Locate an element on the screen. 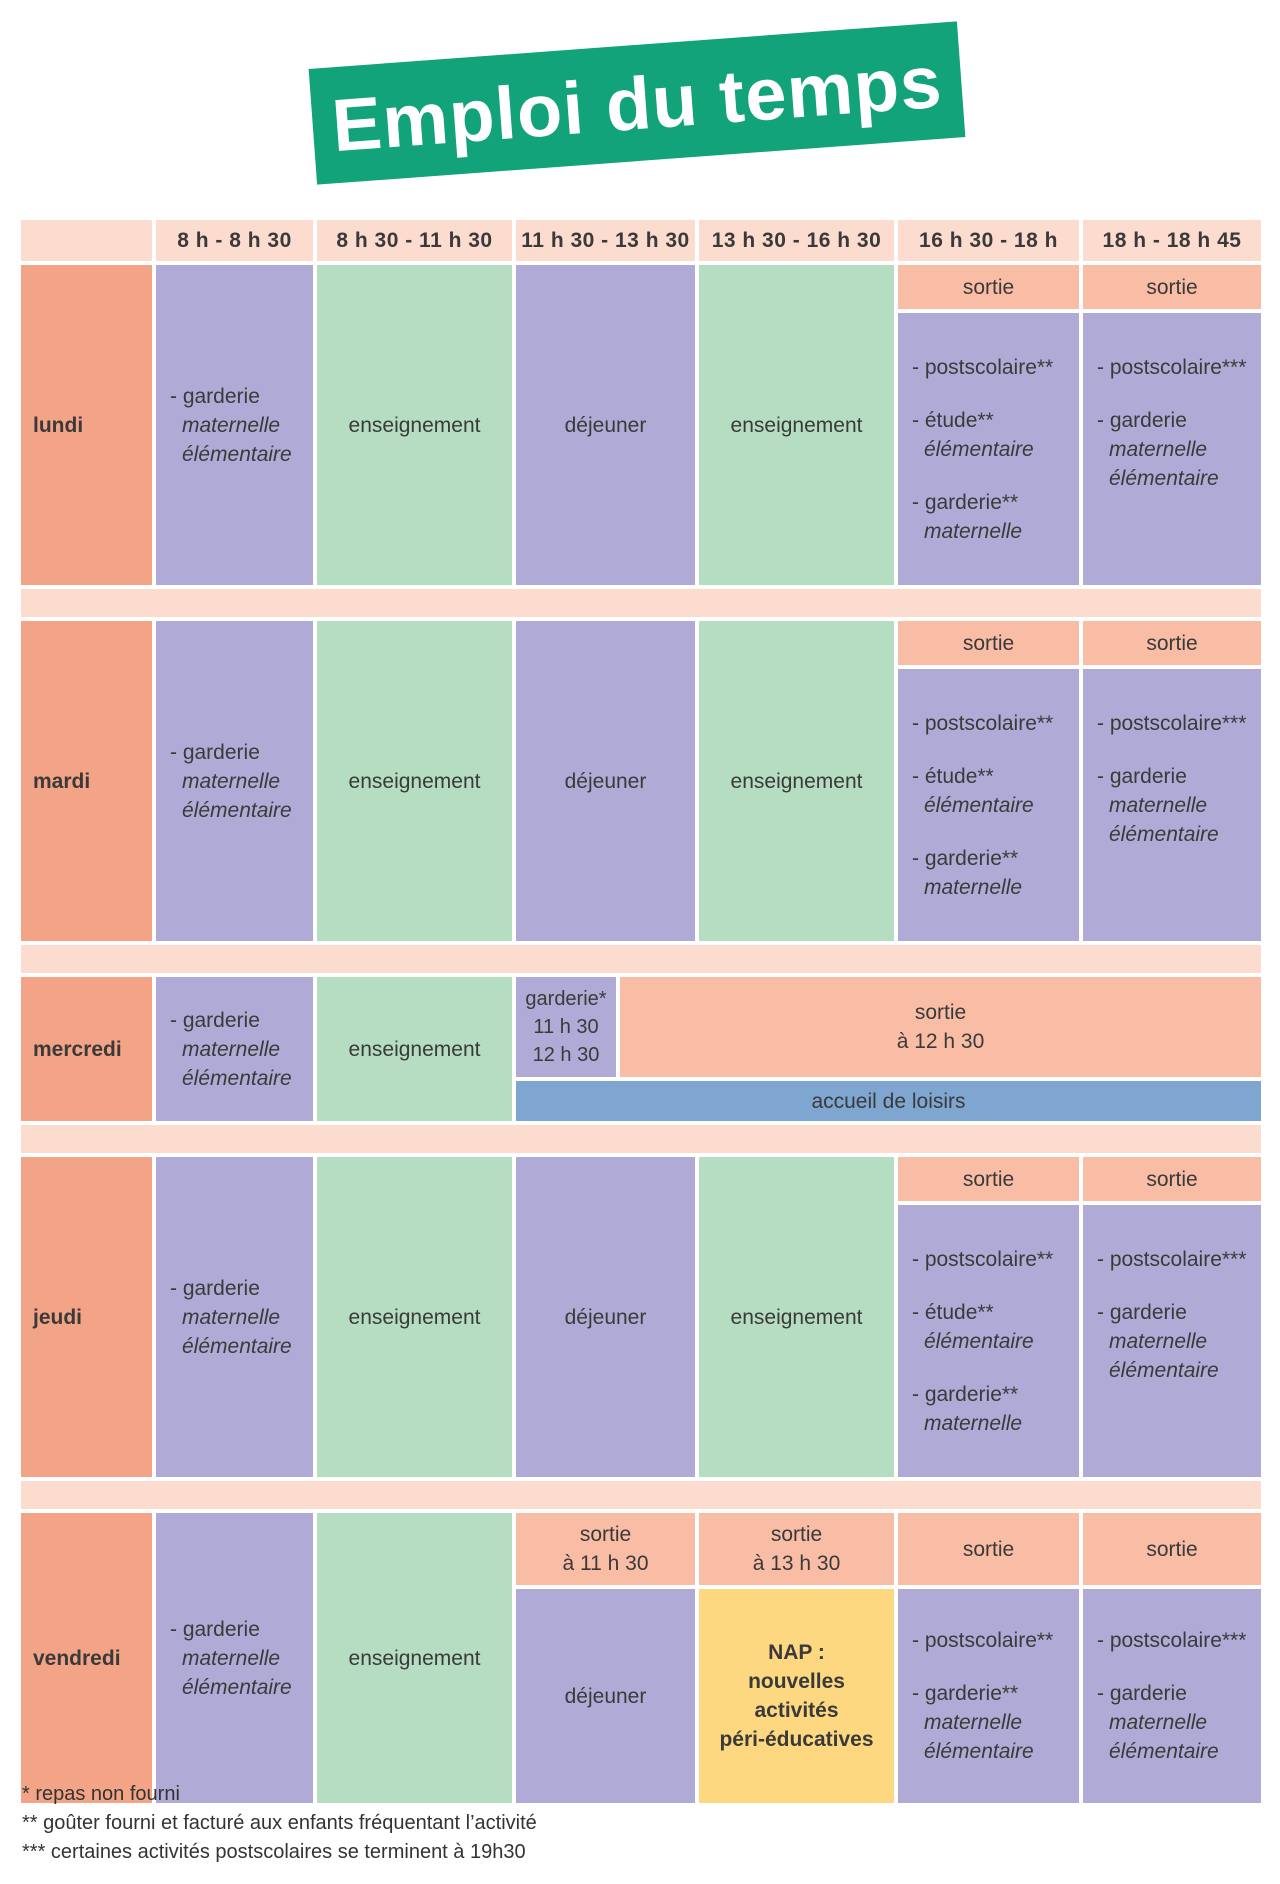  cell-sortie-1130: sortie à 11 h 30 is located at coordinates (605, 1549).